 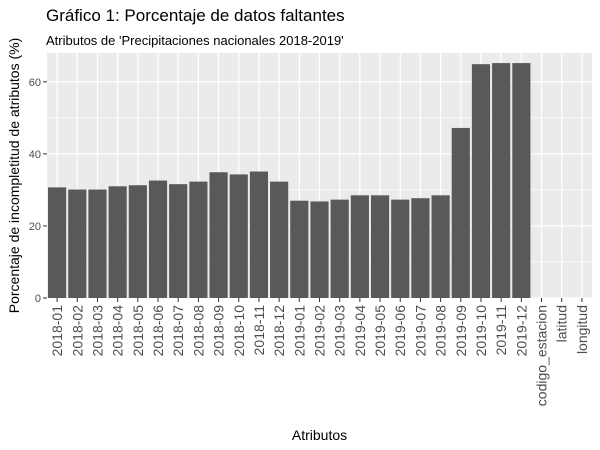 What do you see at coordinates (138, 331) in the screenshot?
I see `x-tick-label: 2018-05` at bounding box center [138, 331].